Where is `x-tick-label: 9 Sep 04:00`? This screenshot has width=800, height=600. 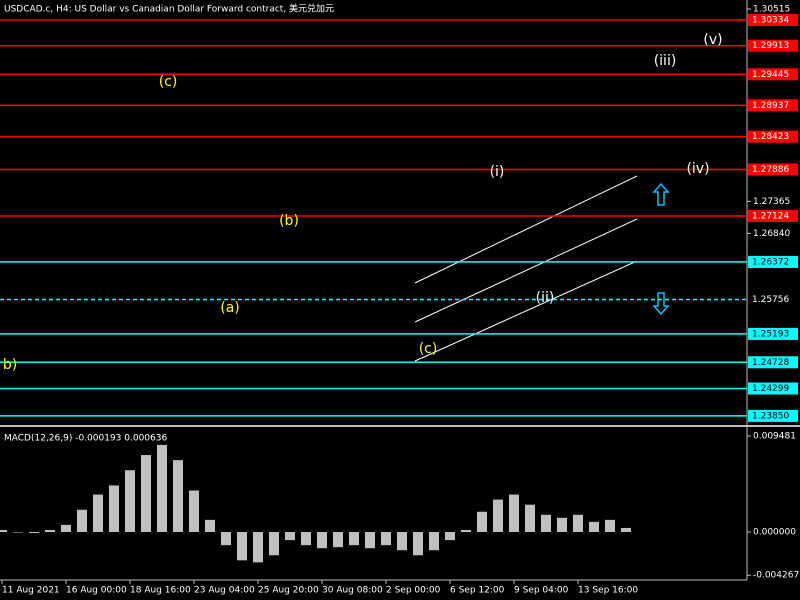 x-tick-label: 9 Sep 04:00 is located at coordinates (541, 591).